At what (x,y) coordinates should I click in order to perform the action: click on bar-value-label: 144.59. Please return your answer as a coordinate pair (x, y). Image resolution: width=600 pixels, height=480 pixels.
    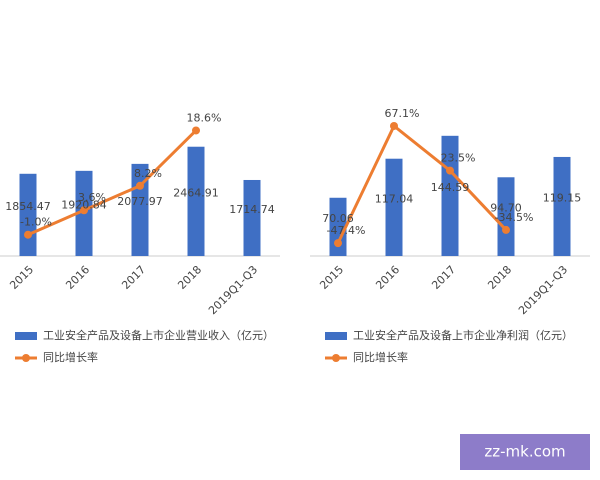
    Looking at the image, I should click on (450, 187).